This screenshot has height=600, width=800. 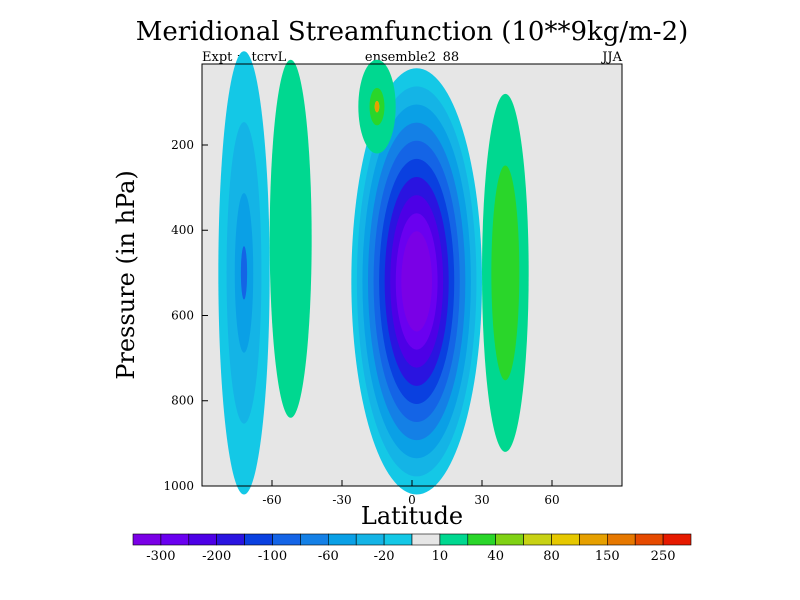 I want to click on colorbar-label: 10, so click(x=440, y=556).